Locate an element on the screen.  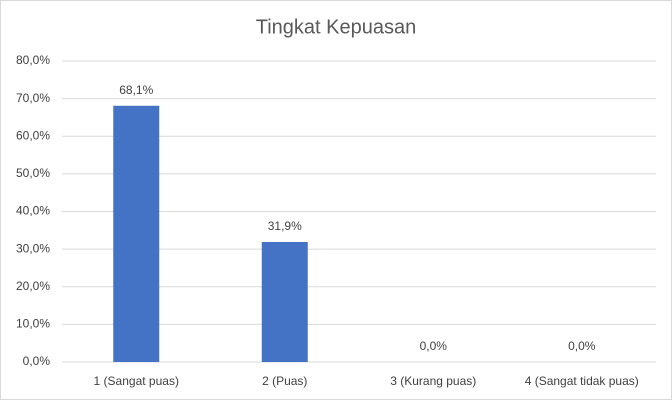
y-tick-label: 60,0% is located at coordinates (33, 135).